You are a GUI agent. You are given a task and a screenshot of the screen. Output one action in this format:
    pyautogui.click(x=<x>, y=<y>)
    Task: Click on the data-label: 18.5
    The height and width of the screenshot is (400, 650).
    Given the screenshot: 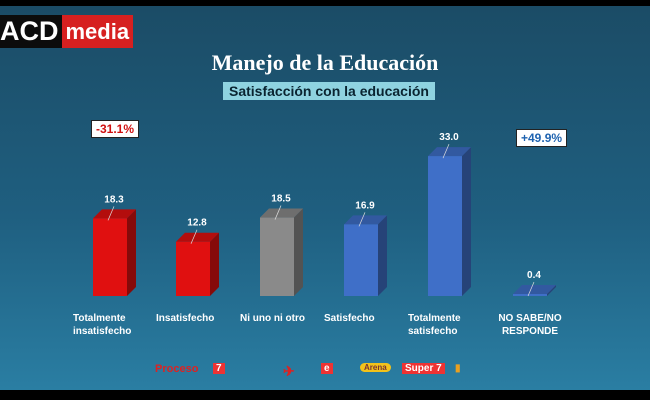 What is the action you would take?
    pyautogui.click(x=281, y=199)
    